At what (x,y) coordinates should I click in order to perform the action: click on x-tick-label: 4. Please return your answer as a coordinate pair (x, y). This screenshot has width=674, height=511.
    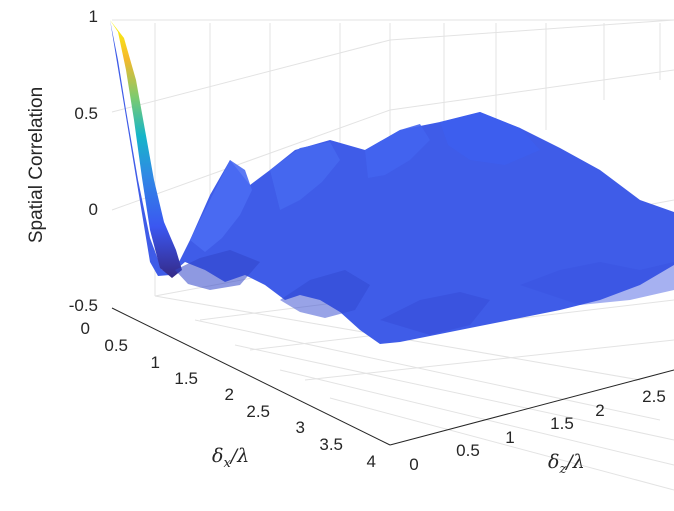
    Looking at the image, I should click on (371, 461).